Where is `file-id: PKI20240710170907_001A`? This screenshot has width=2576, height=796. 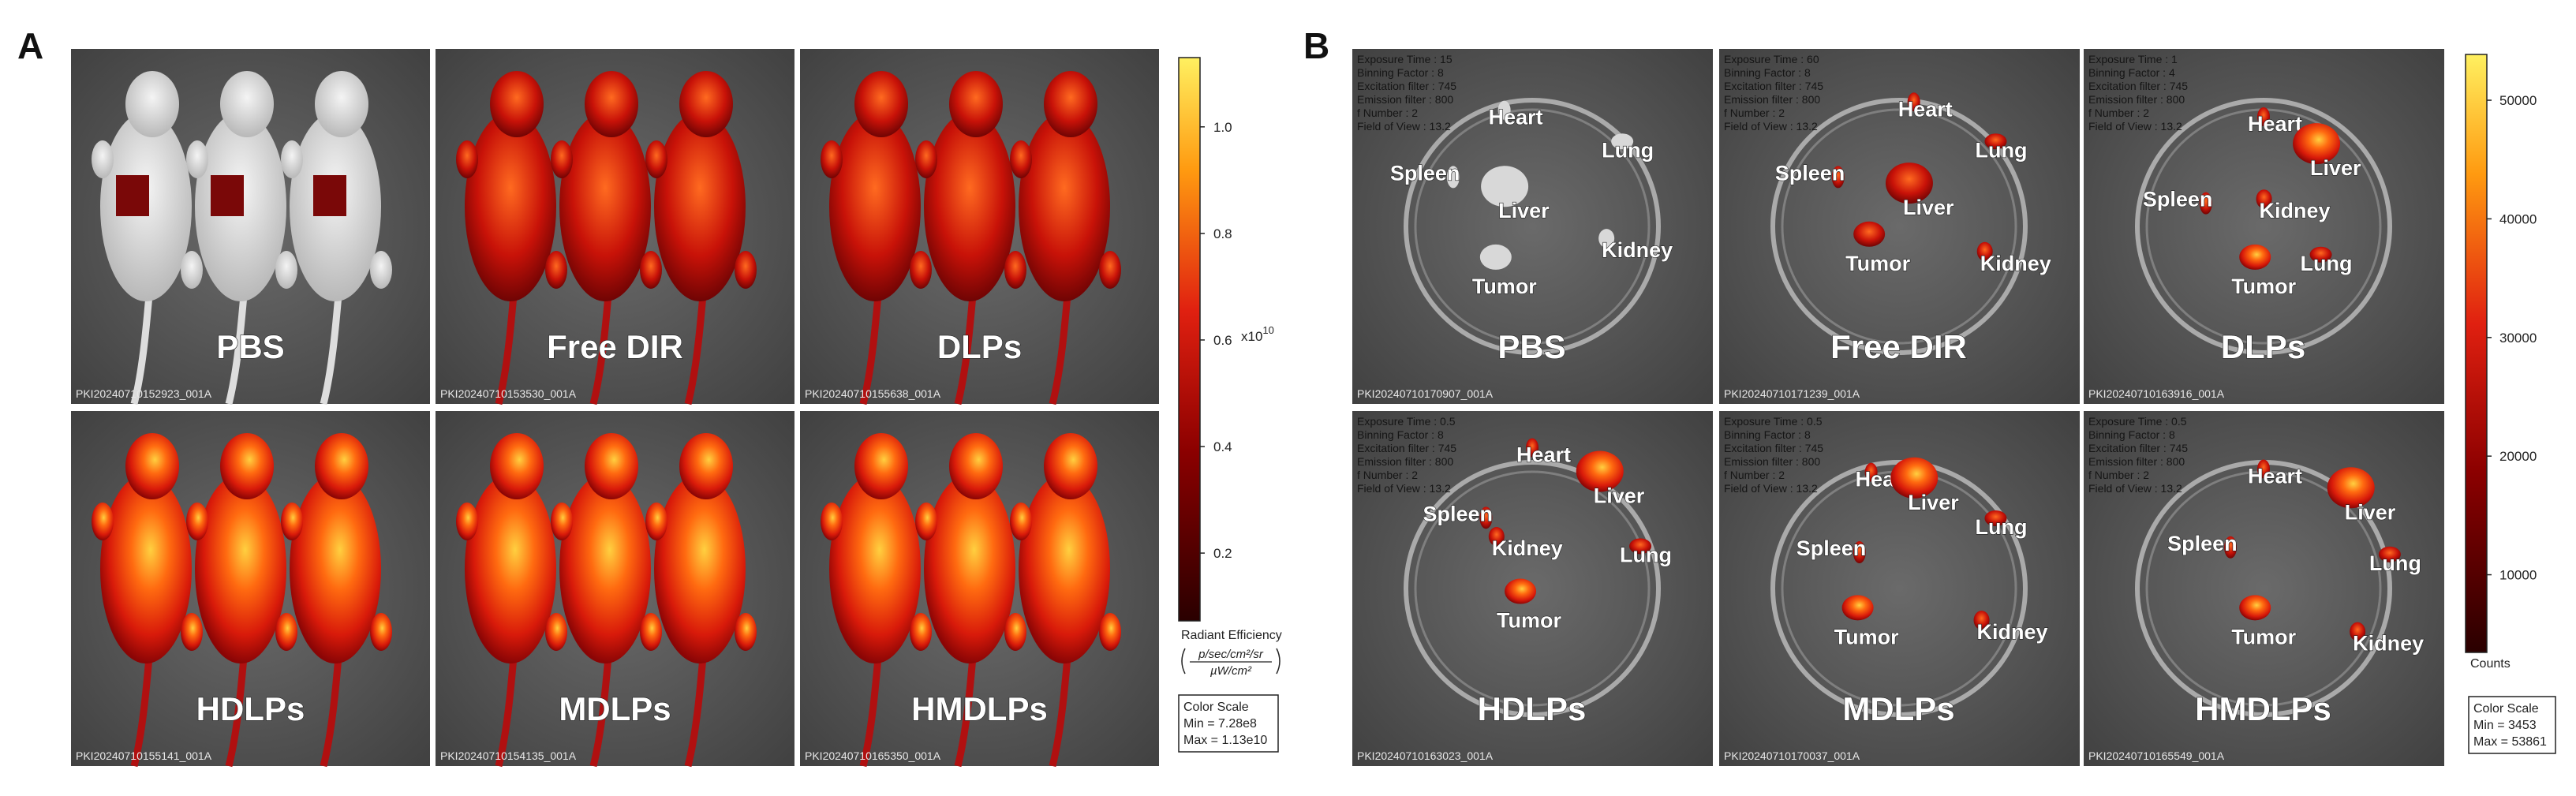
file-id: PKI20240710170907_001A is located at coordinates (1425, 393).